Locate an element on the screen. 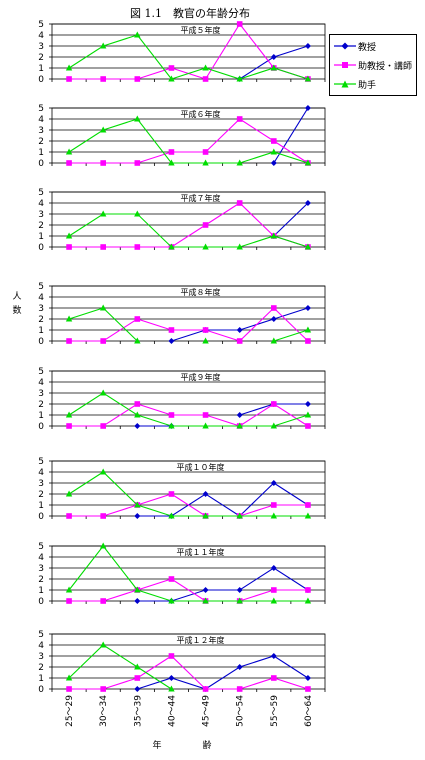  legend: 教授 助教授・講師 助手 is located at coordinates (373, 65).